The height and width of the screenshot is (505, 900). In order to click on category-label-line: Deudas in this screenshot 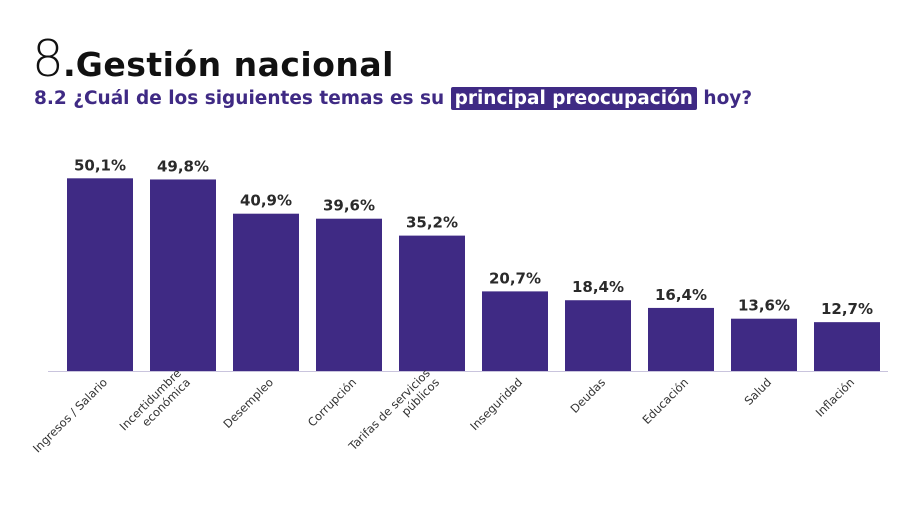, I will do `click(587, 395)`.